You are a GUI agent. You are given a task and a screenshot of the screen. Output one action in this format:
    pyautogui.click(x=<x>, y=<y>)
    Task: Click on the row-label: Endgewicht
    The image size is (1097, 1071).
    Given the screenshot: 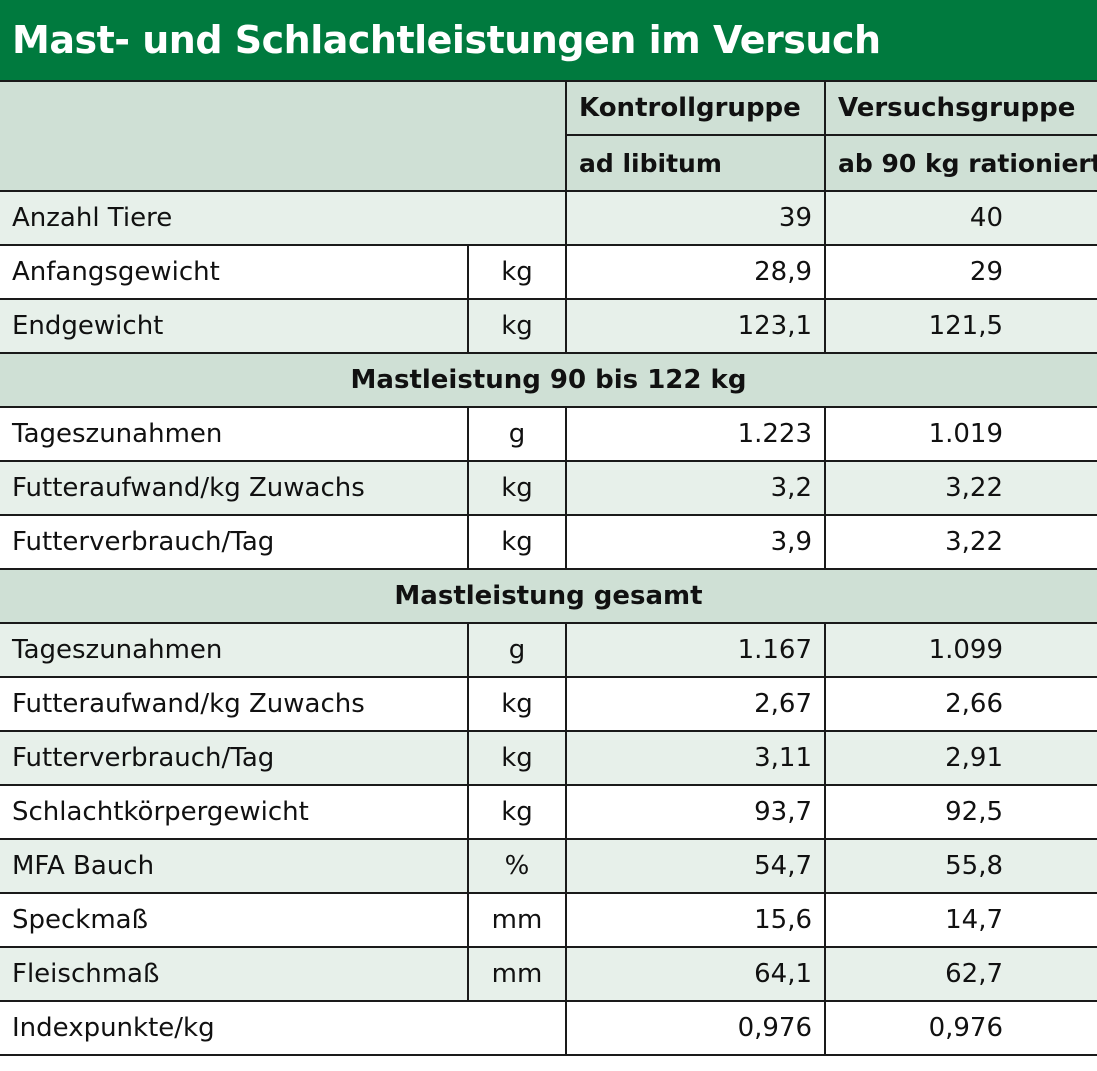 What is the action you would take?
    pyautogui.click(x=234, y=326)
    